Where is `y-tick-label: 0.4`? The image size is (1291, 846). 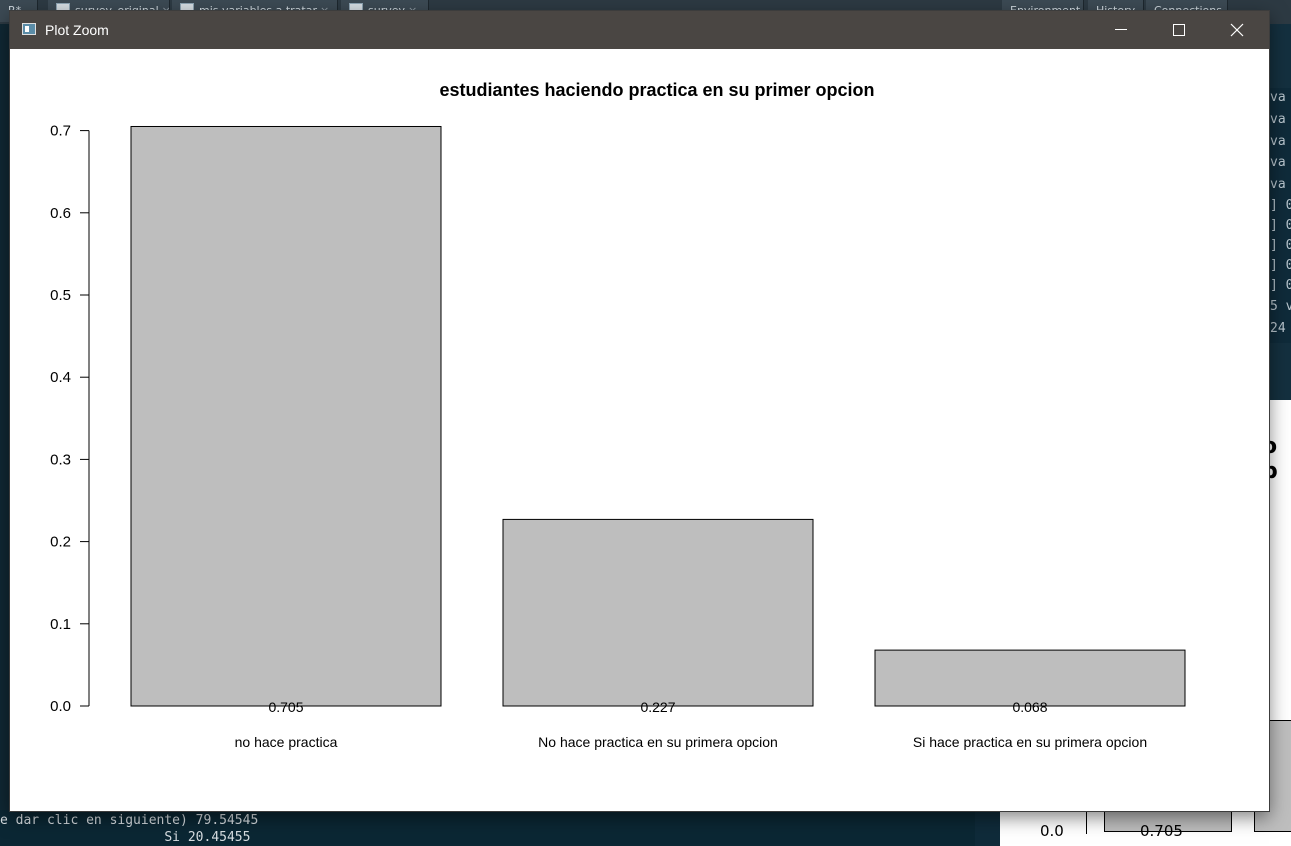 y-tick-label: 0.4 is located at coordinates (60, 377).